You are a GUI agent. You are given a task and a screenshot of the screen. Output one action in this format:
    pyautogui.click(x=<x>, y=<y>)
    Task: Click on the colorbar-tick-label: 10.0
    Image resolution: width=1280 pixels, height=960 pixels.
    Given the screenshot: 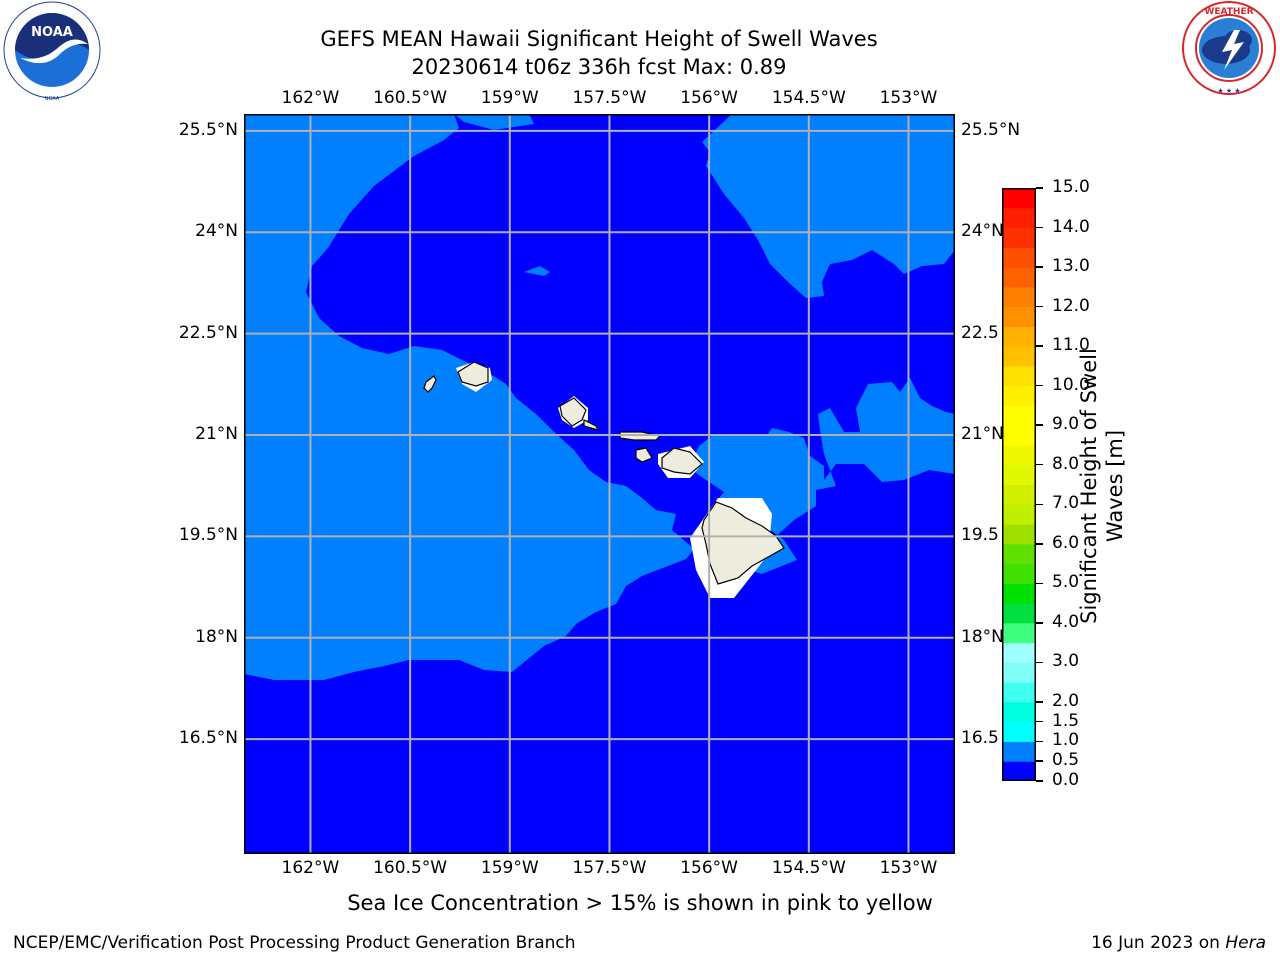 What is the action you would take?
    pyautogui.click(x=1071, y=384)
    